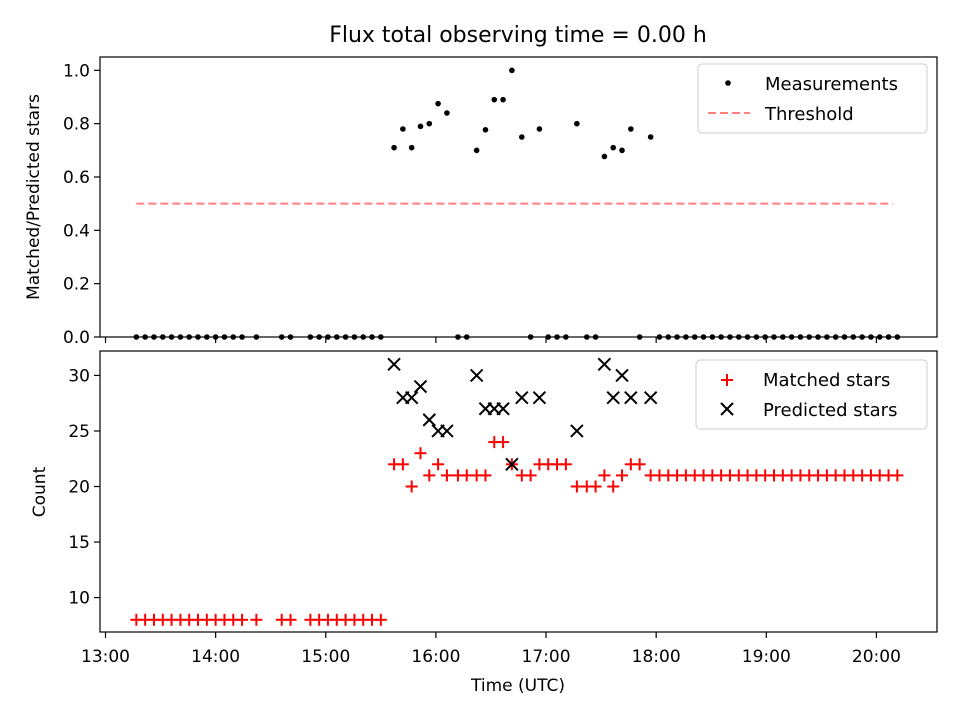 Image resolution: width=960 pixels, height=720 pixels. I want to click on bottom-y-tick-label: 20, so click(79, 488).